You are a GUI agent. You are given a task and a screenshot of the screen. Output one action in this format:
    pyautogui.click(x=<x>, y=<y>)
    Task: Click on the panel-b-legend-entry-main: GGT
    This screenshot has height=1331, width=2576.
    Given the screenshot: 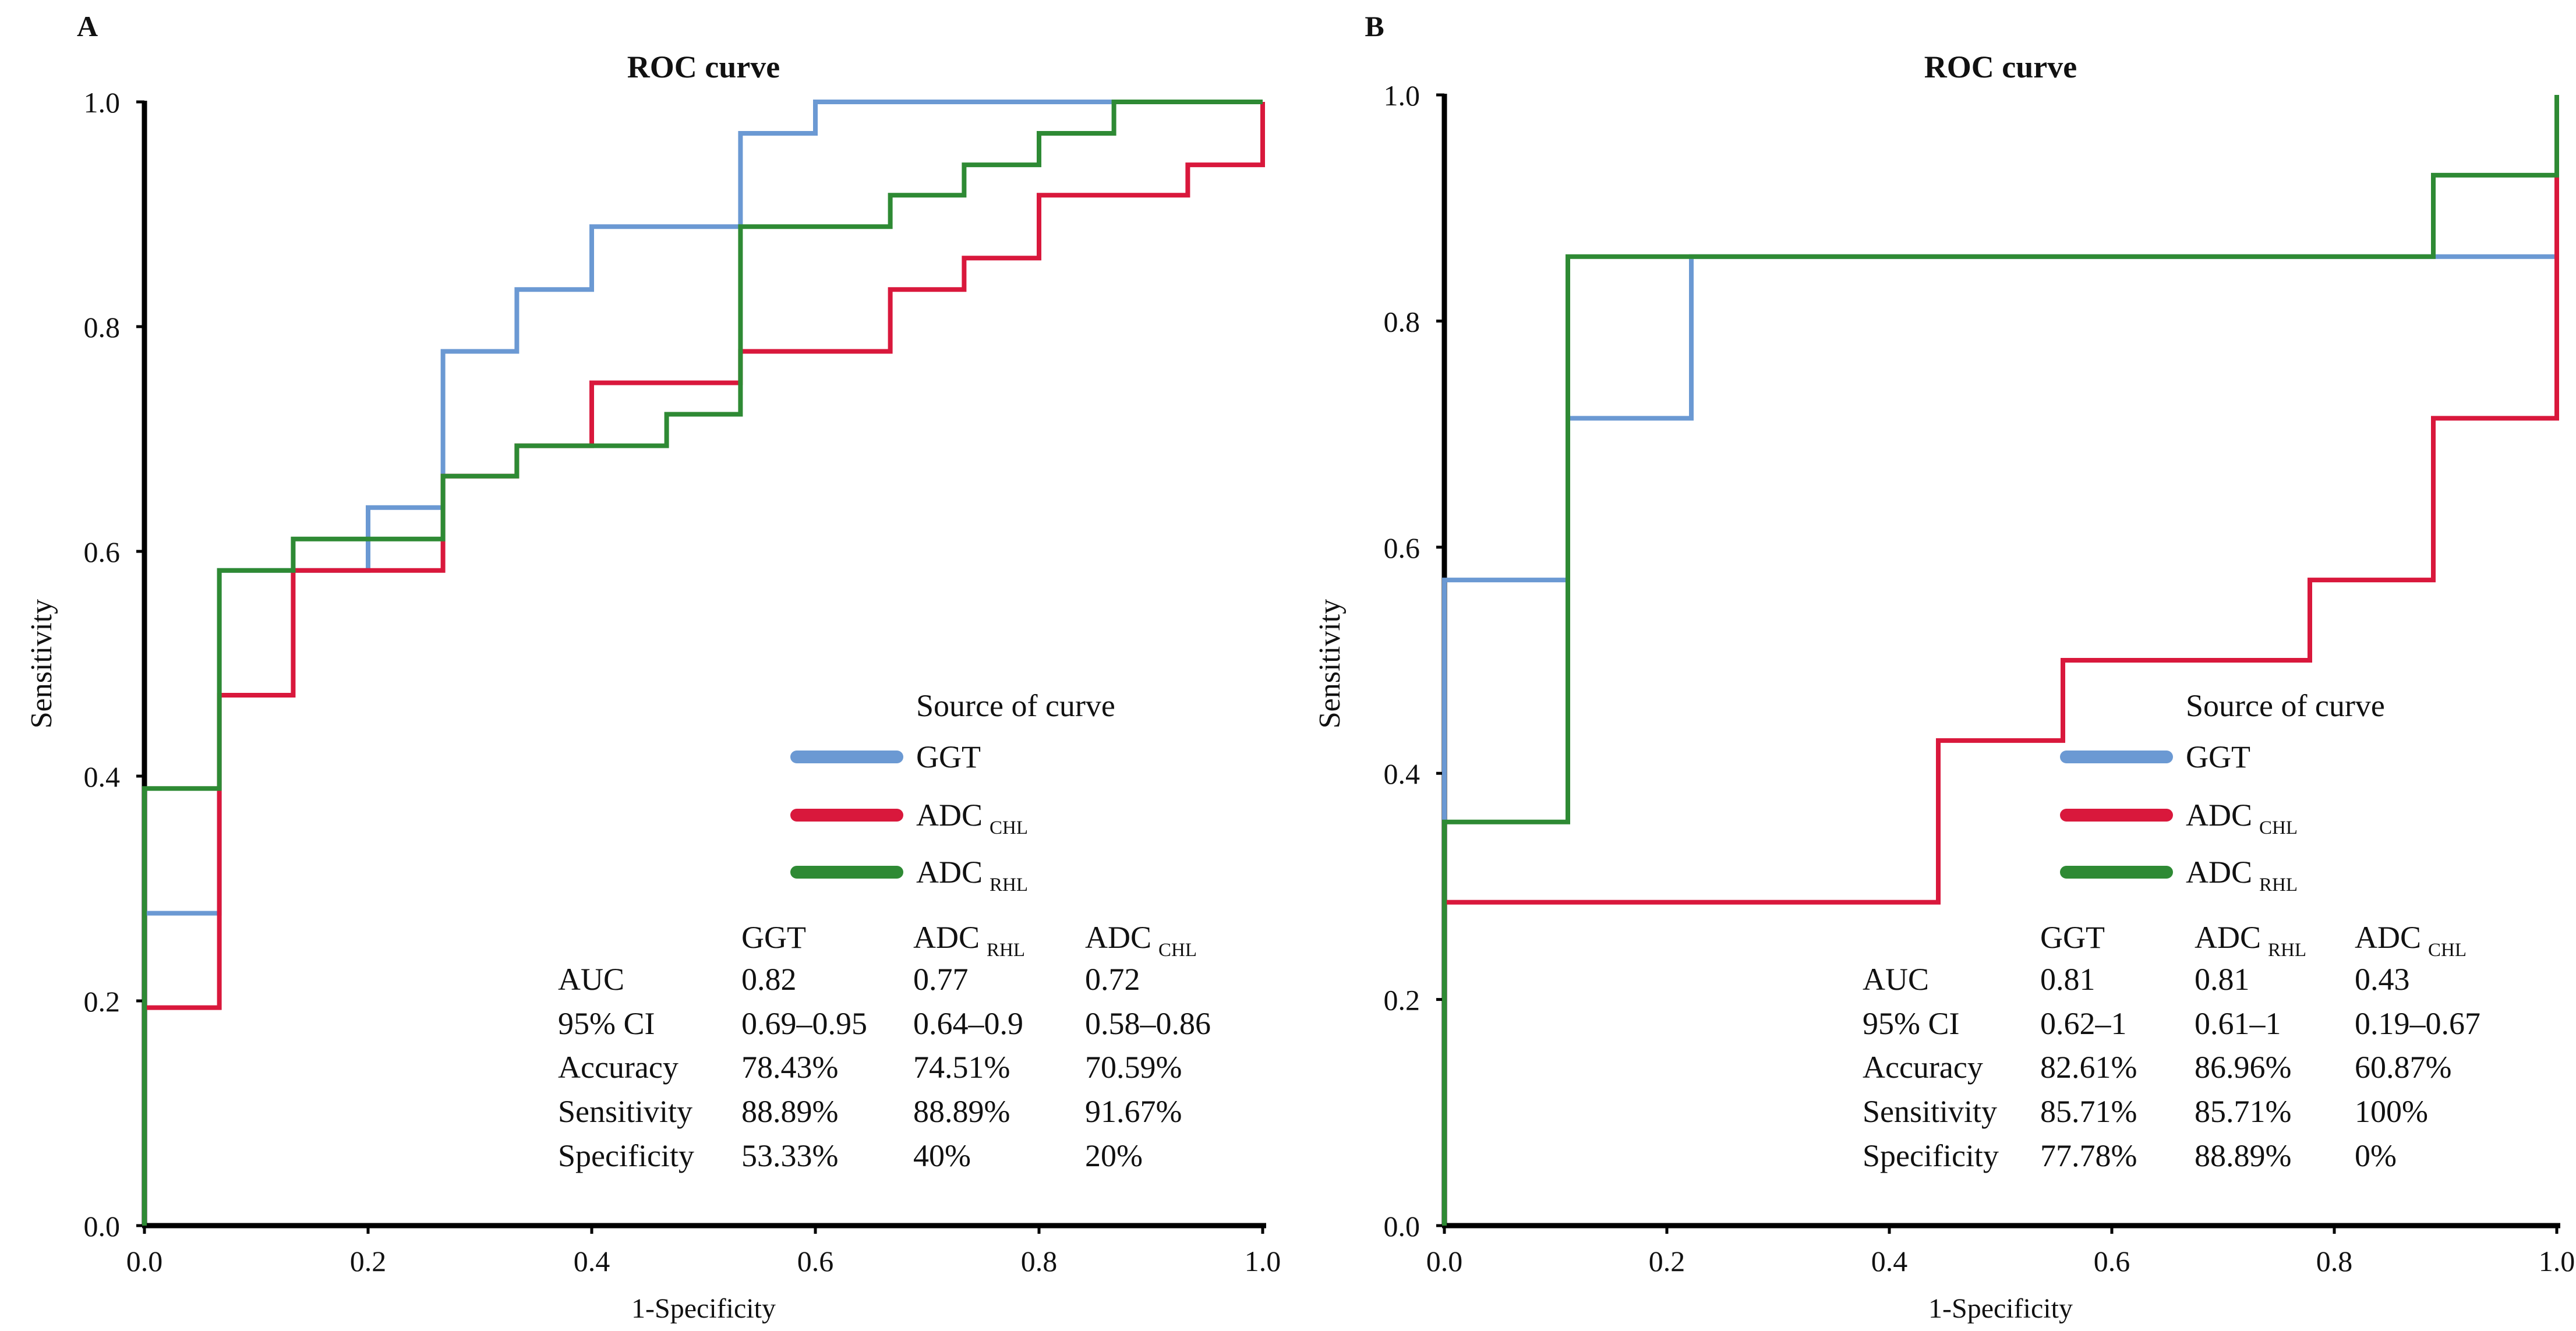 What is the action you would take?
    pyautogui.click(x=2218, y=756)
    